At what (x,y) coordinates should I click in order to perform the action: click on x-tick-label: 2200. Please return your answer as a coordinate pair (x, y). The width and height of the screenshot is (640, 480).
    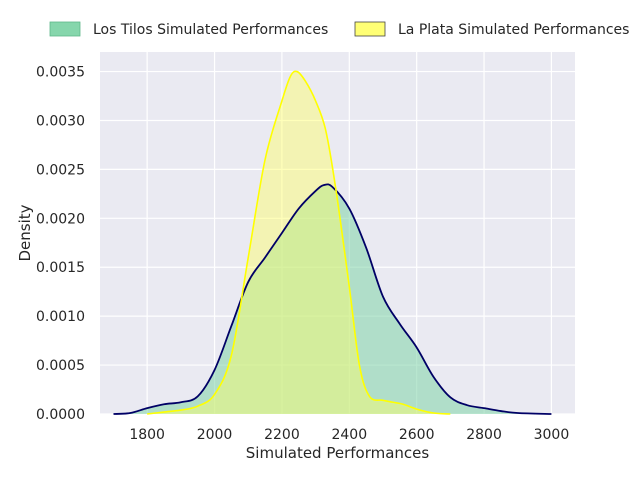
    Looking at the image, I should click on (282, 435).